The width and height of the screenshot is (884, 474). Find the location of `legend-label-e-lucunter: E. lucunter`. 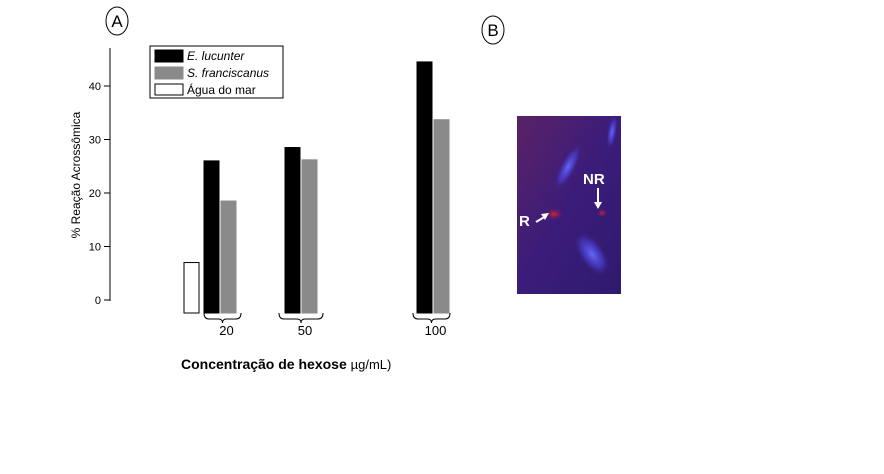

legend-label-e-lucunter: E. lucunter is located at coordinates (216, 56).